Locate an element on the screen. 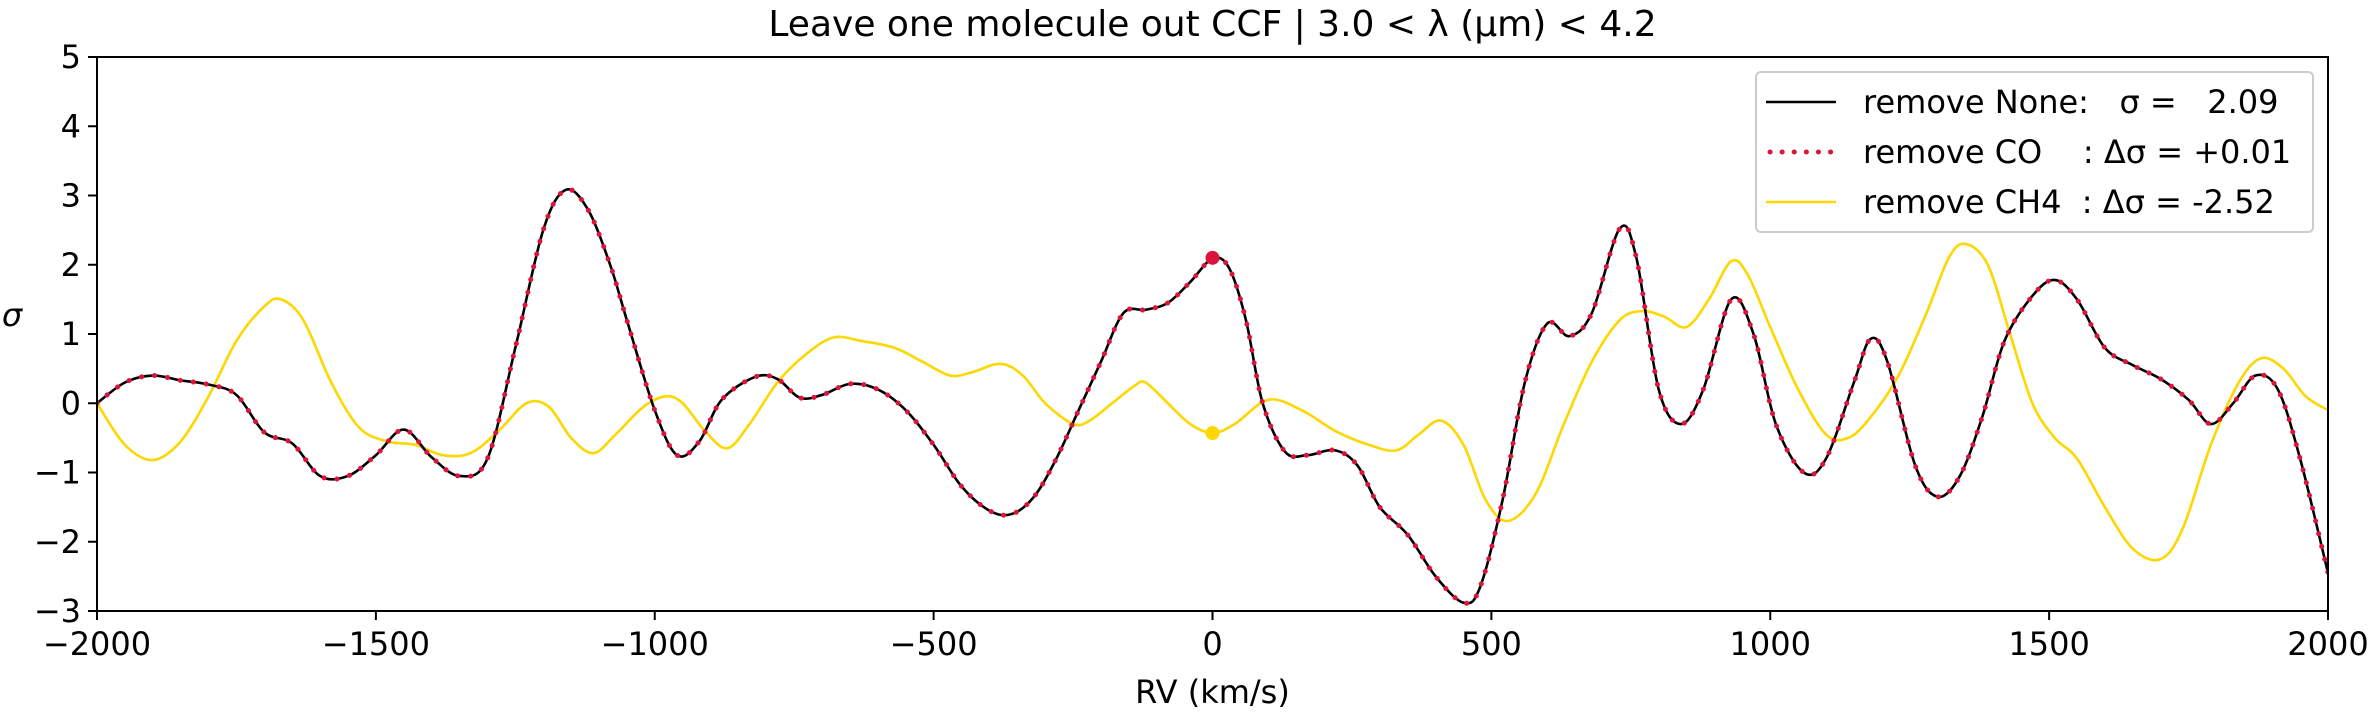 The image size is (2374, 713). y-tick-label: −2 is located at coordinates (57, 542).